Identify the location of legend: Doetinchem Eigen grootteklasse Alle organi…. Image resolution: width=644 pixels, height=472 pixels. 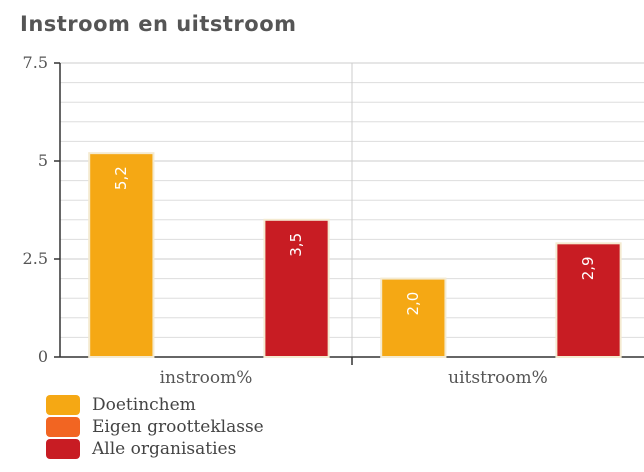
(155, 427).